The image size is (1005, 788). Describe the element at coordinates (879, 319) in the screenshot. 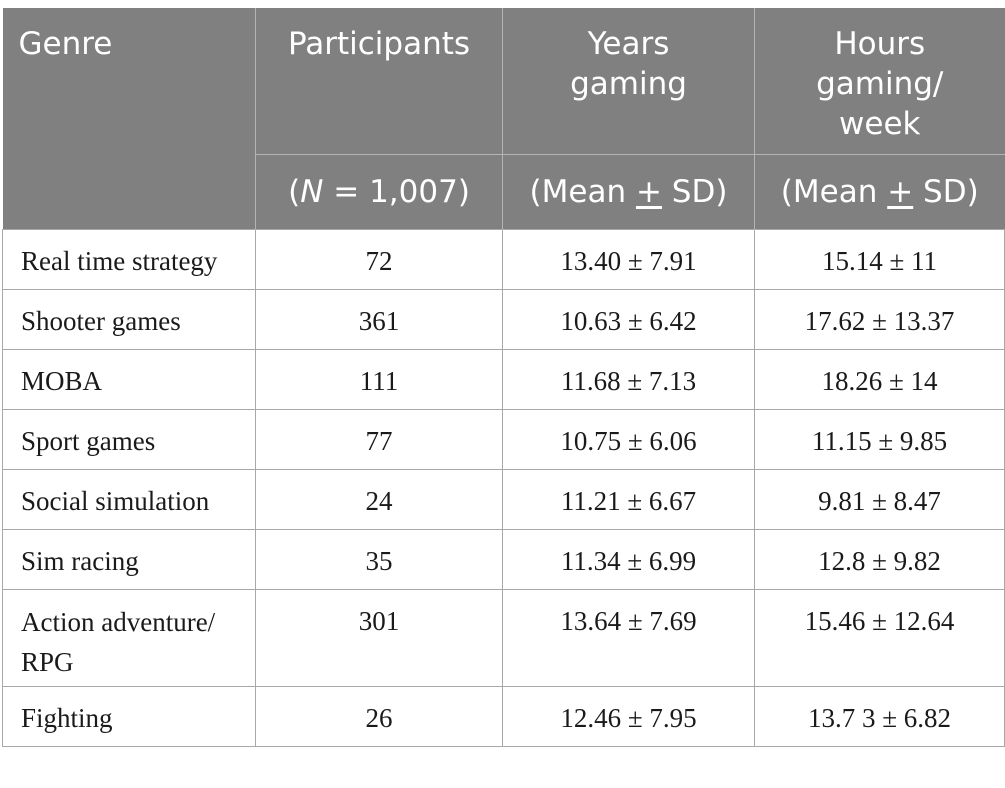

I see `cell-hours: 17.62 ± 13.37` at that location.